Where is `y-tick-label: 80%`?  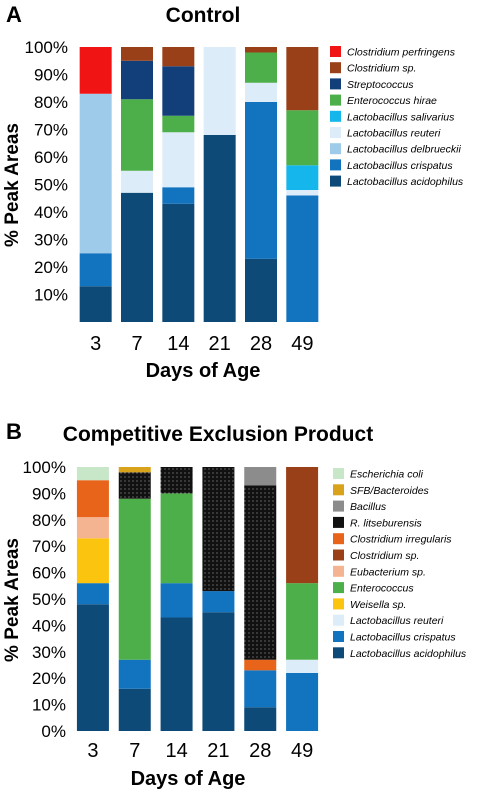
y-tick-label: 80% is located at coordinates (51, 102).